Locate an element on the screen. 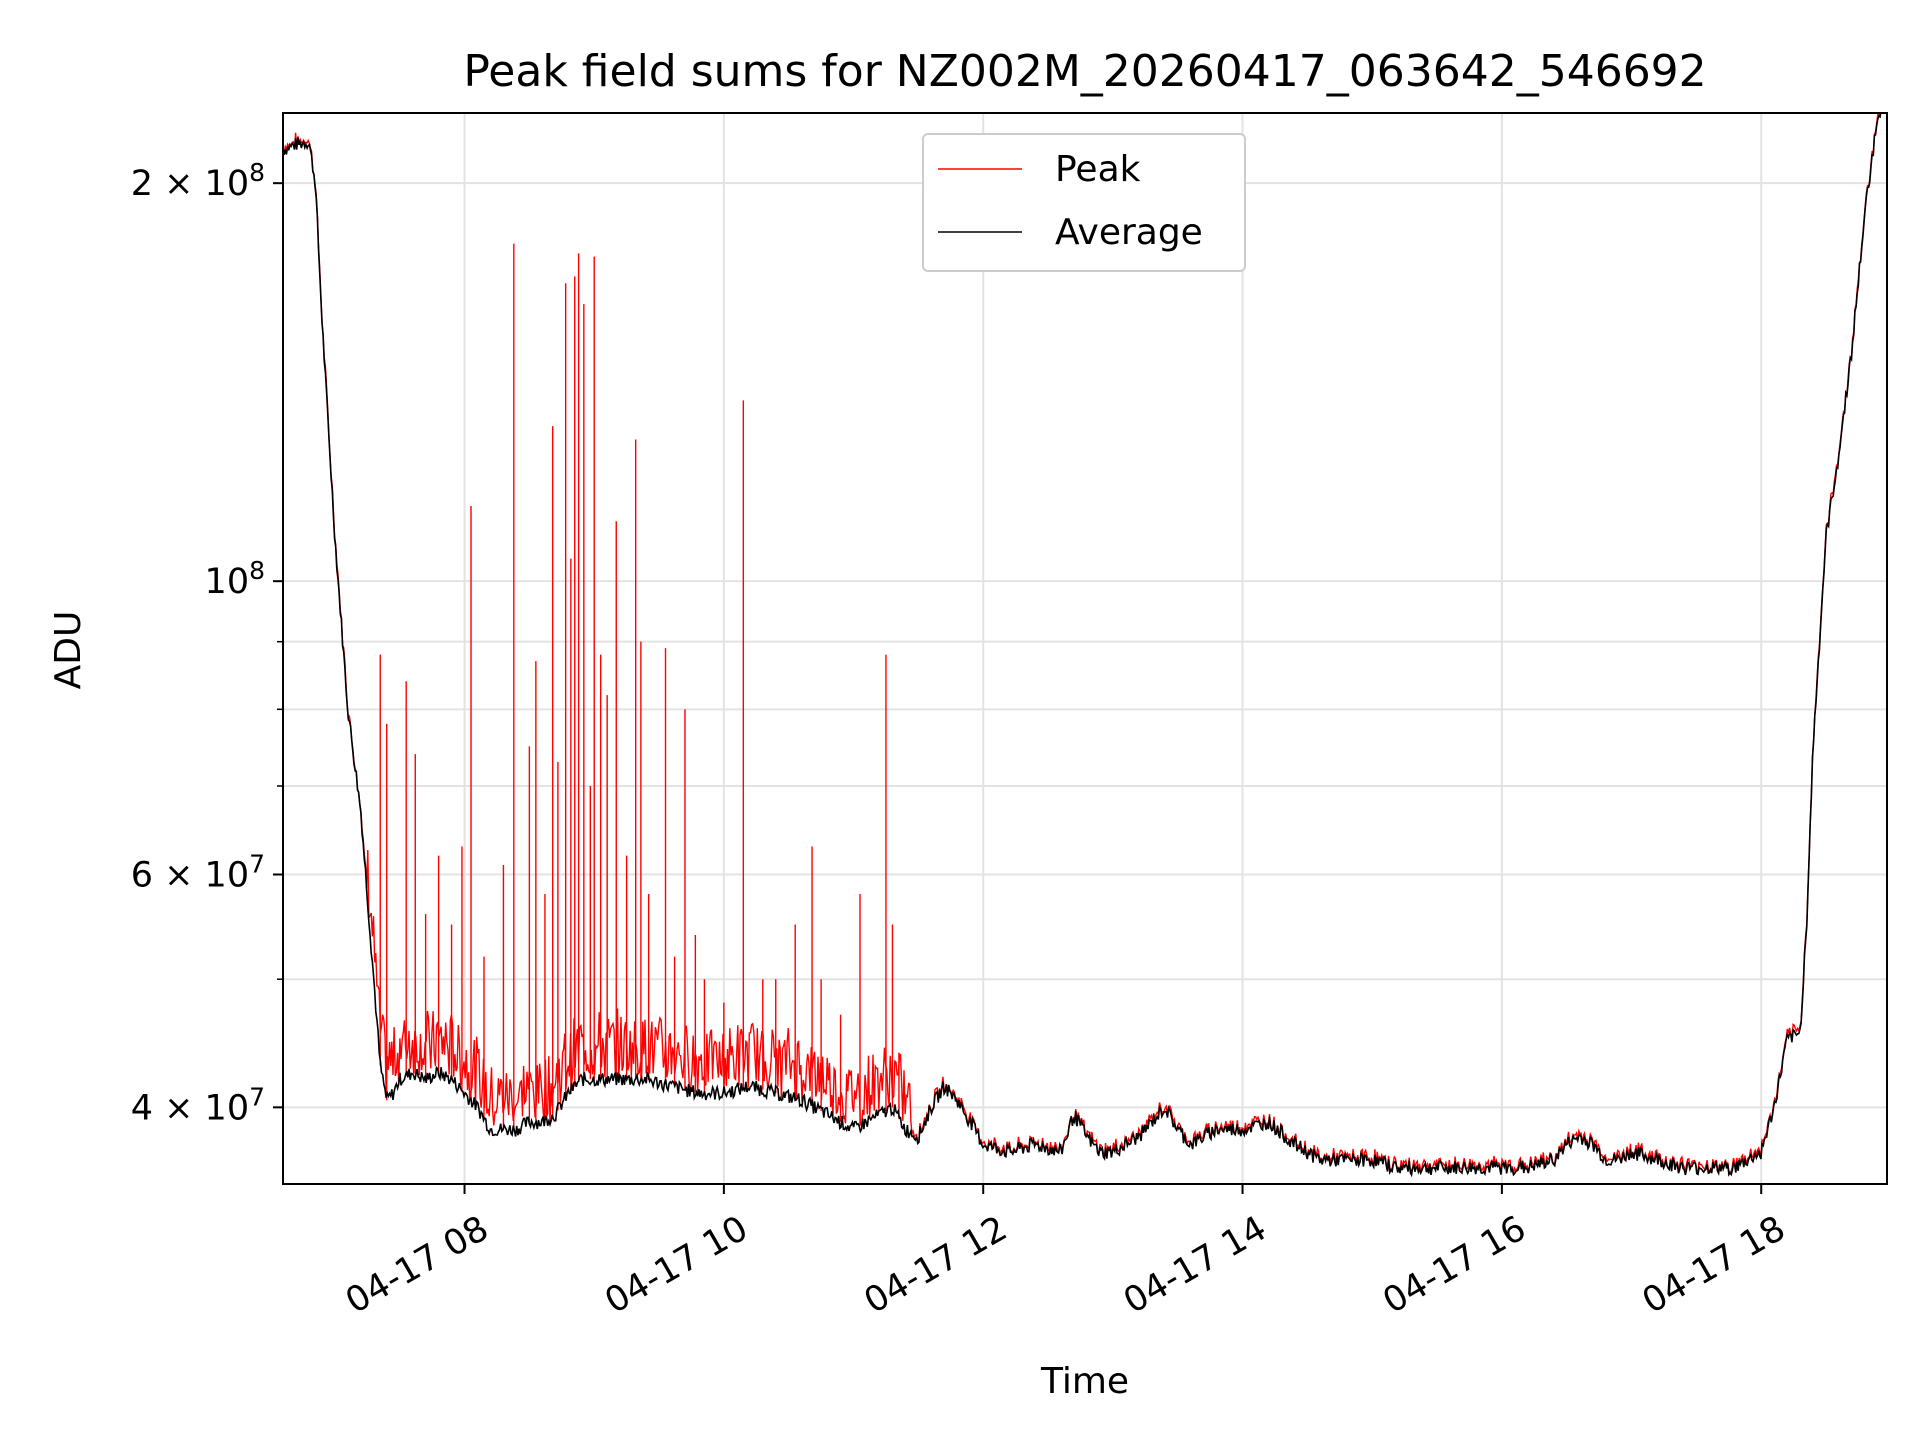 The image size is (1920, 1440). y-axis-label: ADU is located at coordinates (68, 650).